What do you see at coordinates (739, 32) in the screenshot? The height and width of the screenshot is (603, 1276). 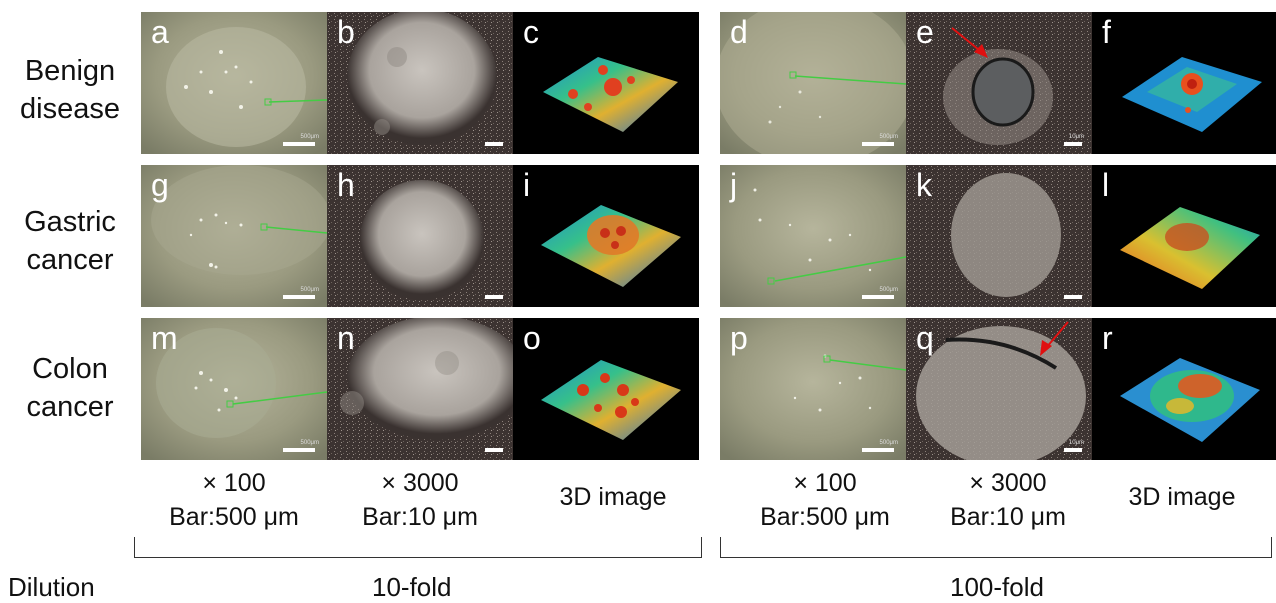 I see `panel-letter: d` at bounding box center [739, 32].